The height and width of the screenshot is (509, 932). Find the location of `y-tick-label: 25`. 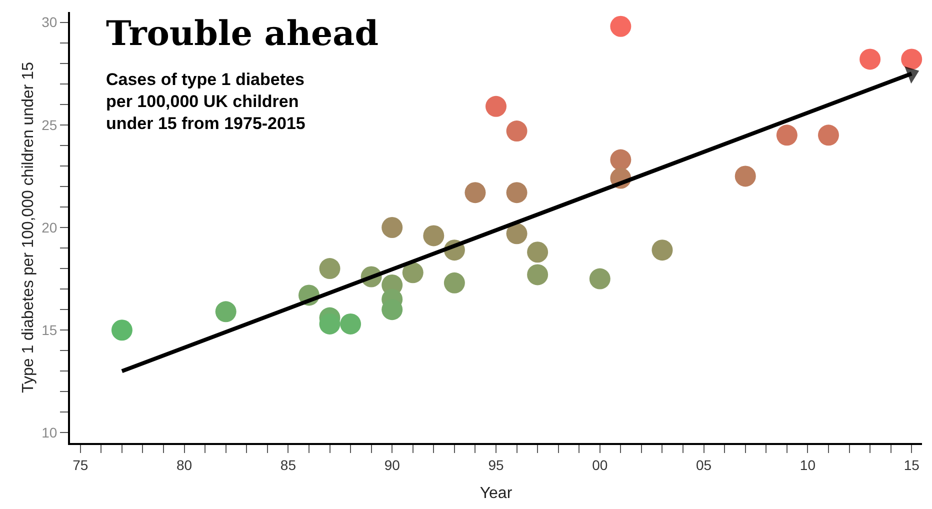

y-tick-label: 25 is located at coordinates (50, 124).